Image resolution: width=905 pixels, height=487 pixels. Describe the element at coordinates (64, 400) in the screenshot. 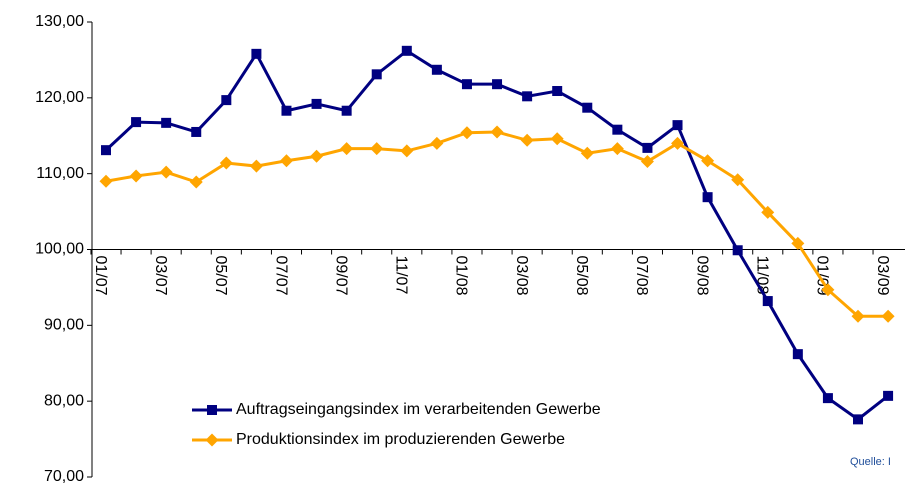

I see `y-tick-label: 80,00` at that location.